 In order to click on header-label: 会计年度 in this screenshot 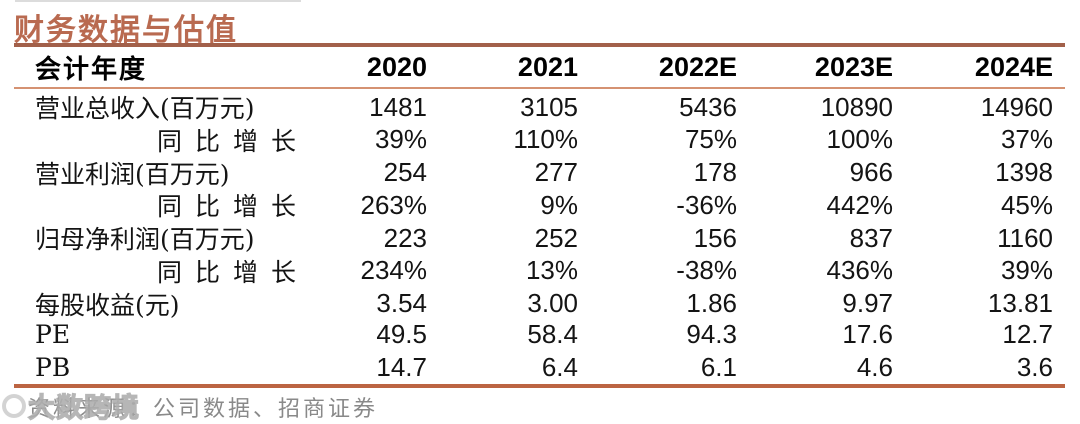, I will do `click(91, 69)`.